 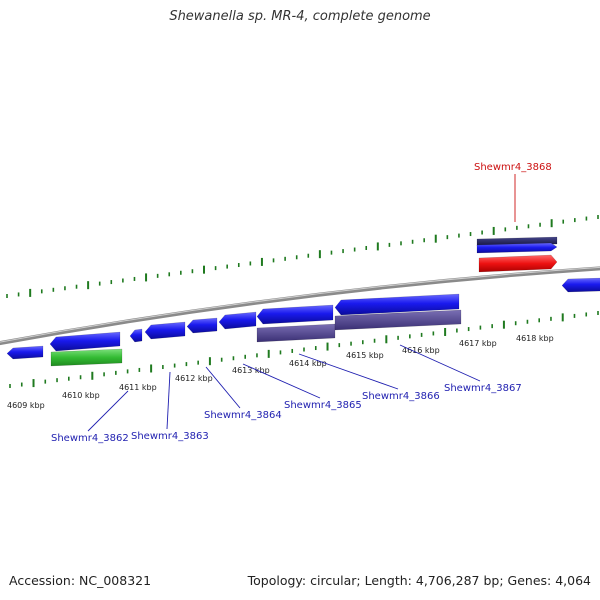 What do you see at coordinates (25, 352) in the screenshot?
I see `gene-3862-arrow` at bounding box center [25, 352].